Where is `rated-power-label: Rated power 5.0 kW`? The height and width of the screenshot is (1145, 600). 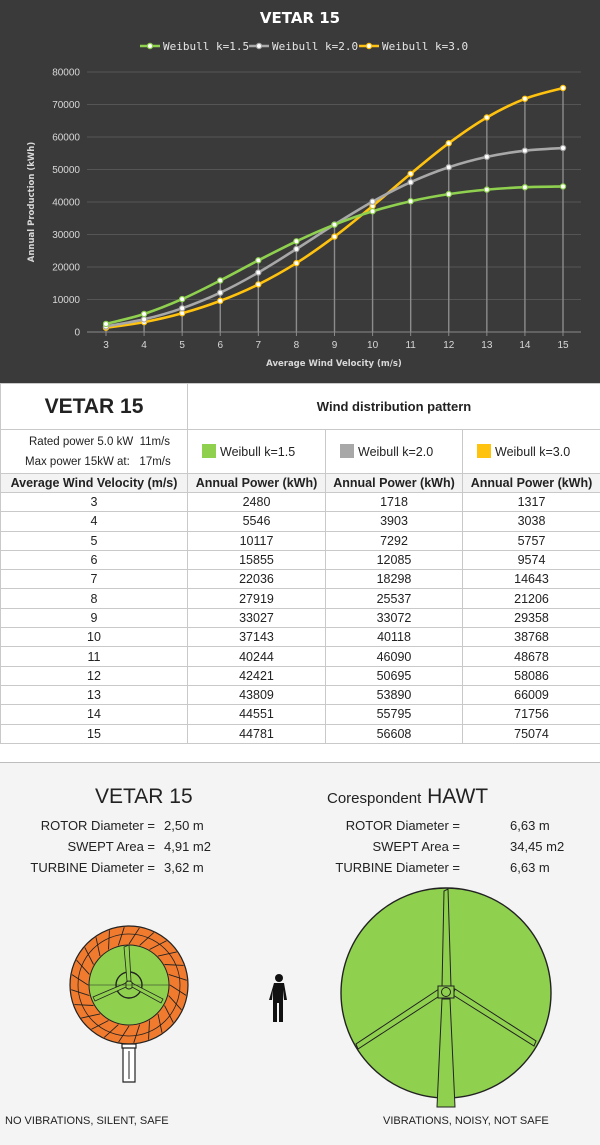 rated-power-label: Rated power 5.0 kW is located at coordinates (81, 441).